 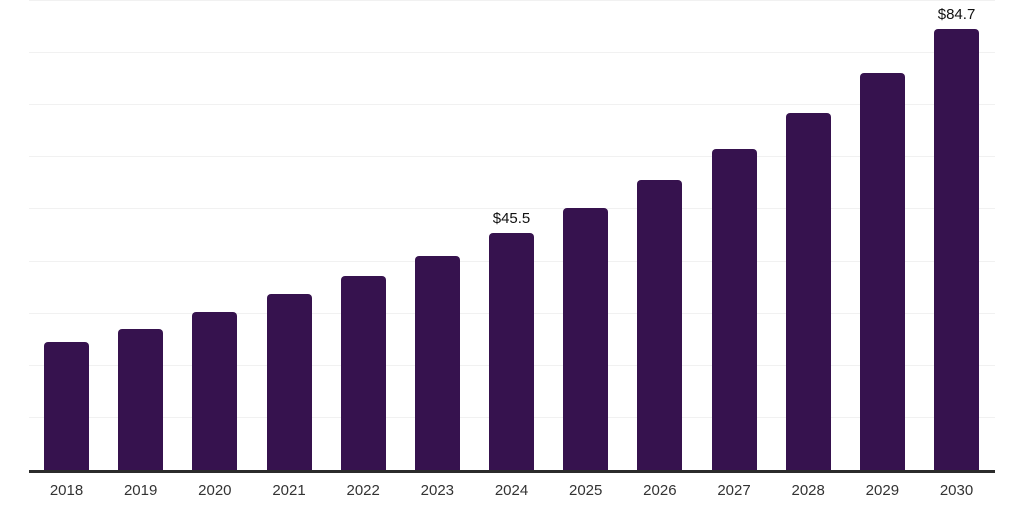 I want to click on bar-2029, so click(x=882, y=271).